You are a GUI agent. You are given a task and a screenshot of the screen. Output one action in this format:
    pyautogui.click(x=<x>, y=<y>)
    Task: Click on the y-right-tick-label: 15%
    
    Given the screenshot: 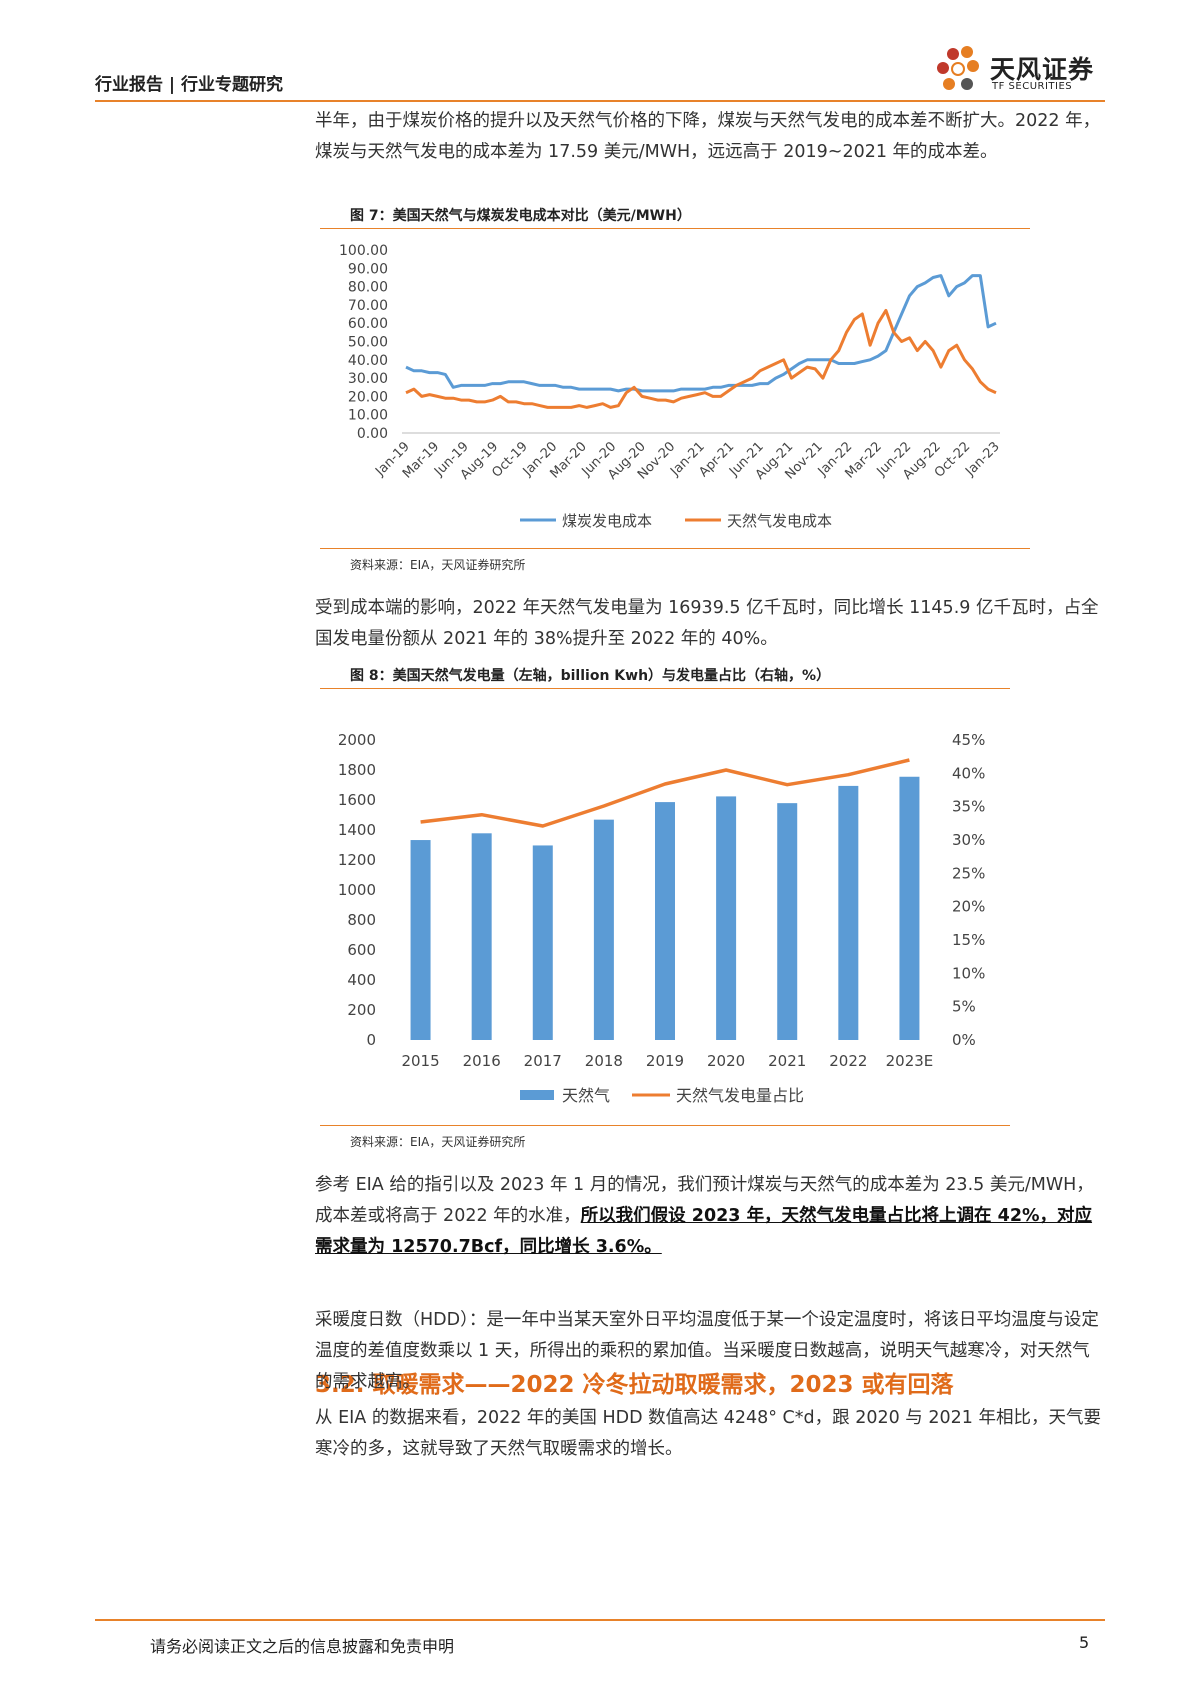 What is the action you would take?
    pyautogui.click(x=968, y=940)
    